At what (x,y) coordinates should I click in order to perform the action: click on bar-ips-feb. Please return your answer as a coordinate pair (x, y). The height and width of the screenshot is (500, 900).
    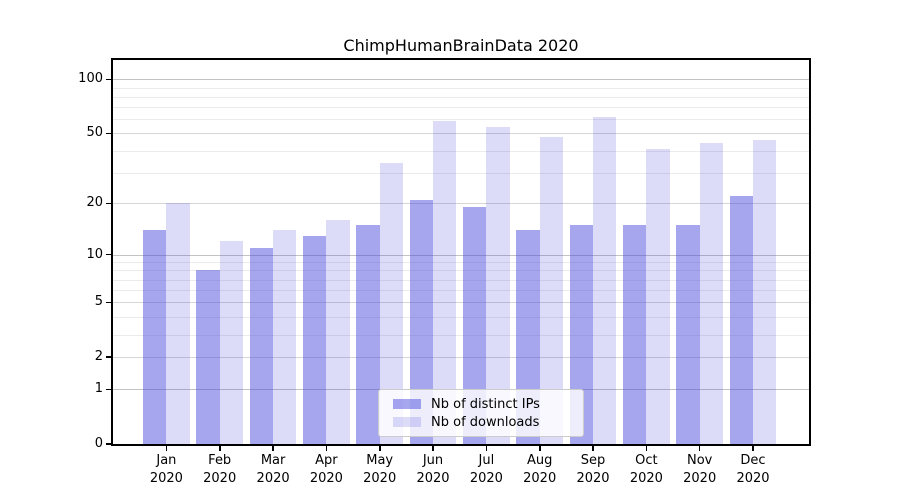
    Looking at the image, I should click on (208, 357).